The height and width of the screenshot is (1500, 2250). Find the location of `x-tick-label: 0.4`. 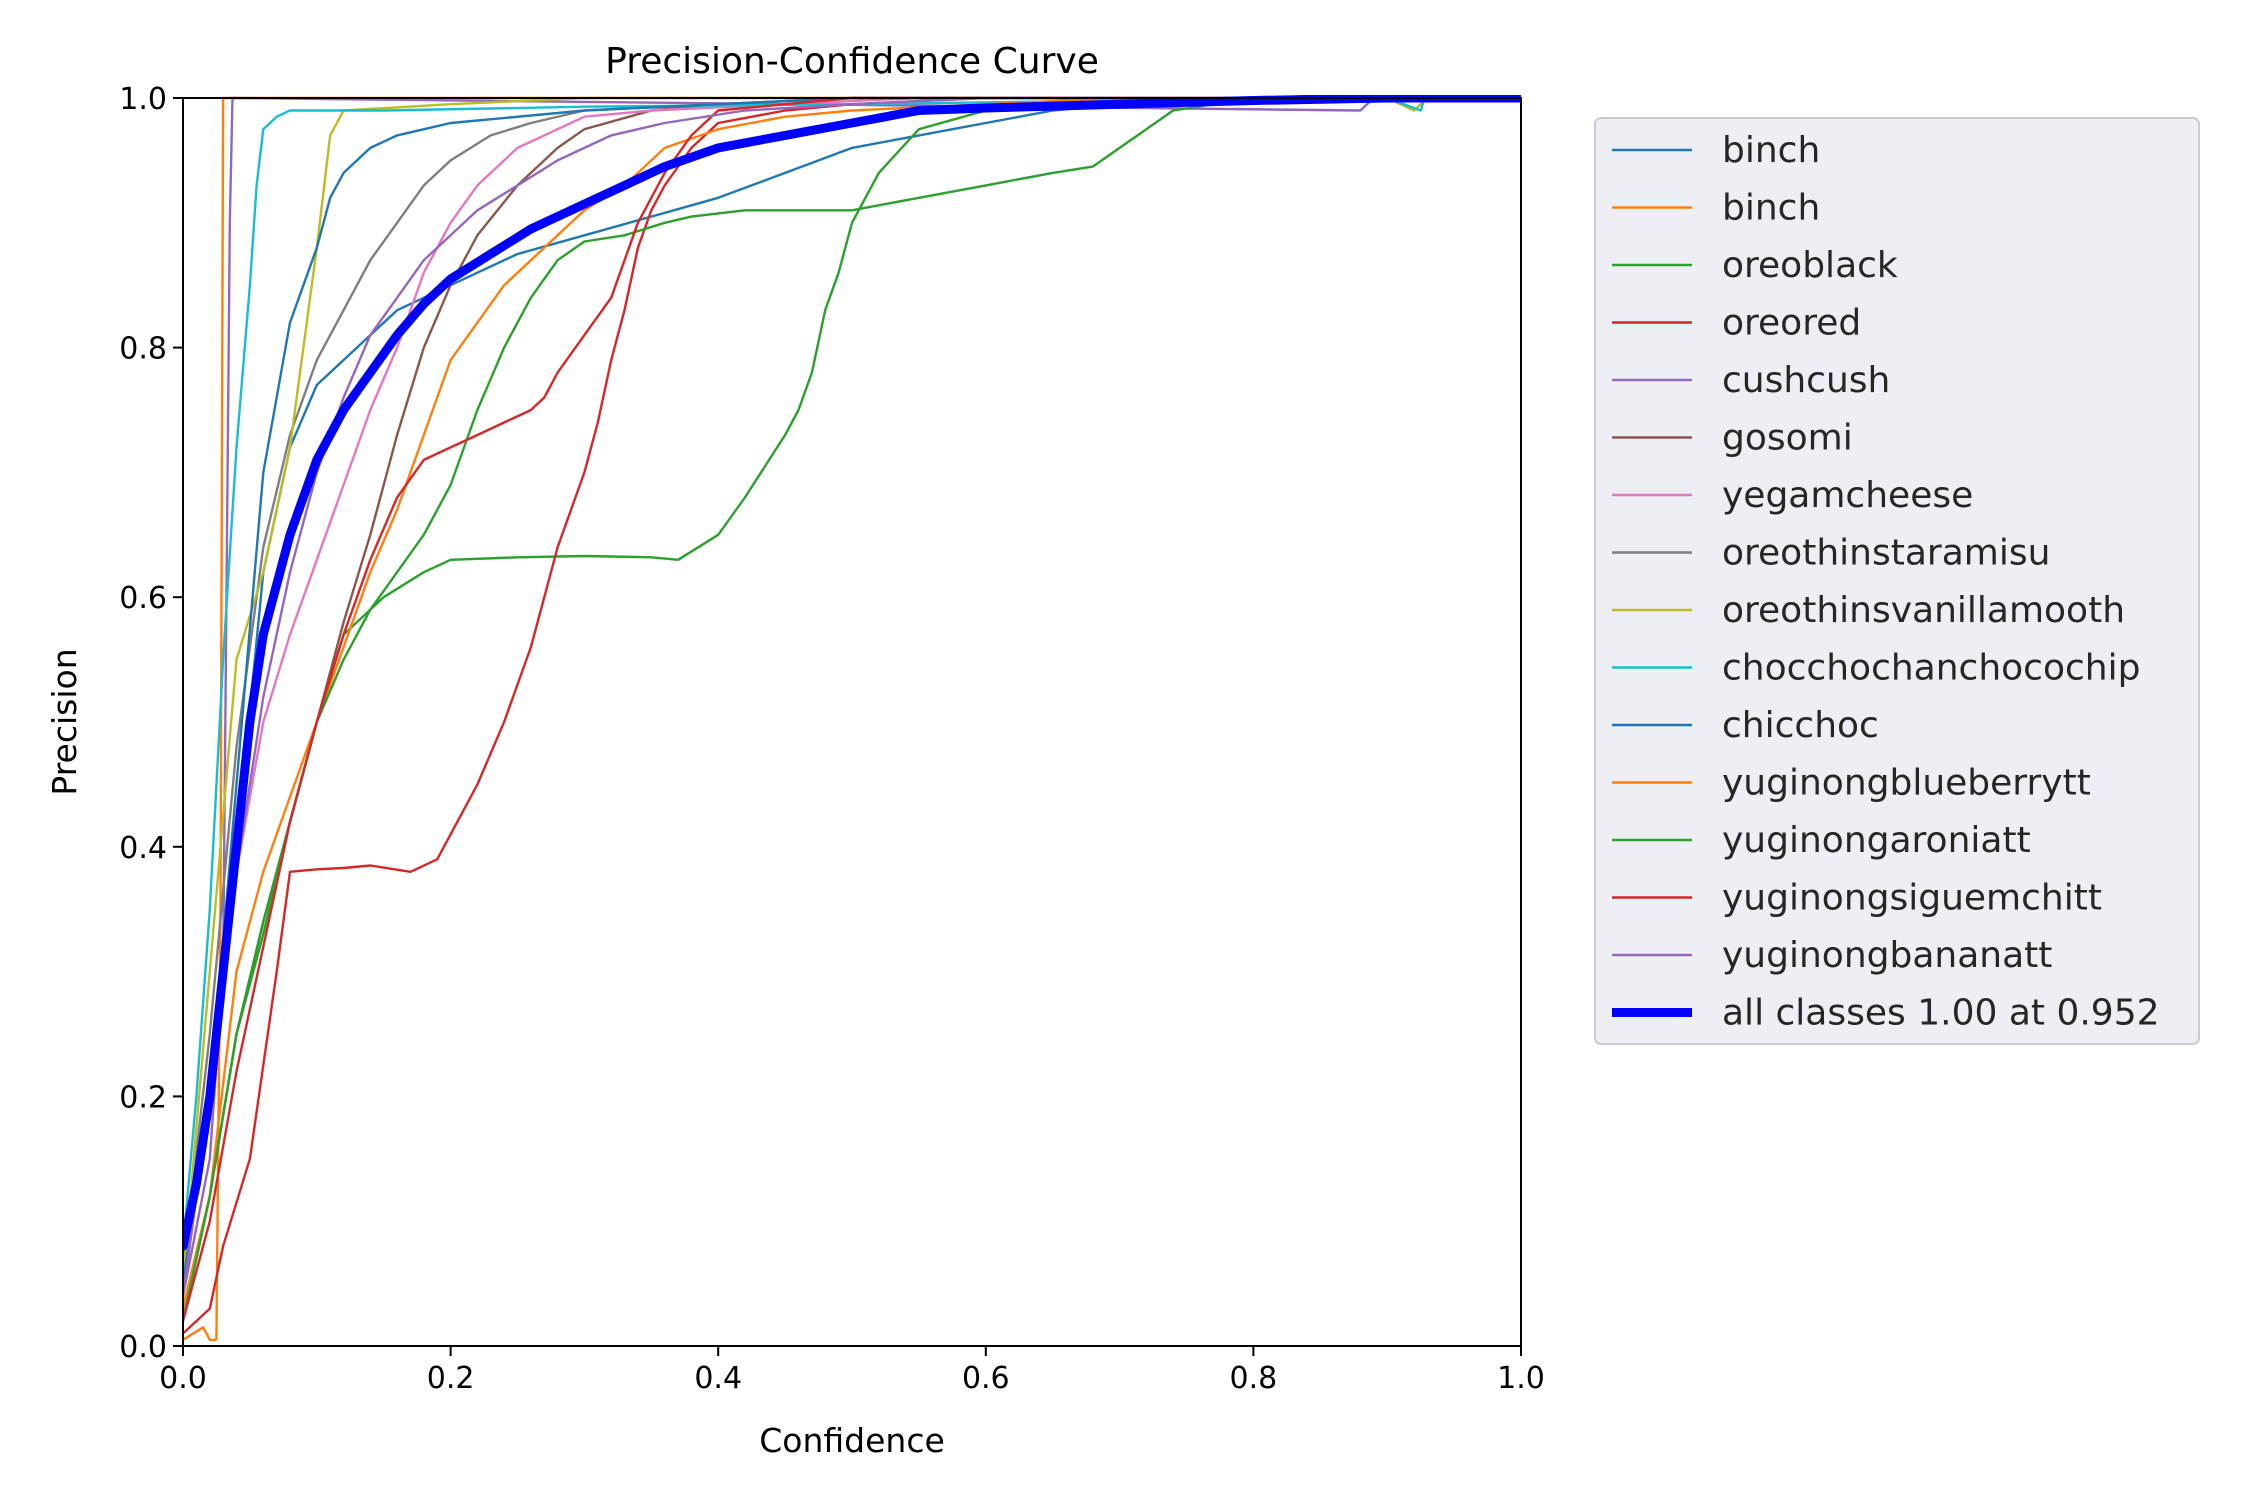

x-tick-label: 0.4 is located at coordinates (718, 1378).